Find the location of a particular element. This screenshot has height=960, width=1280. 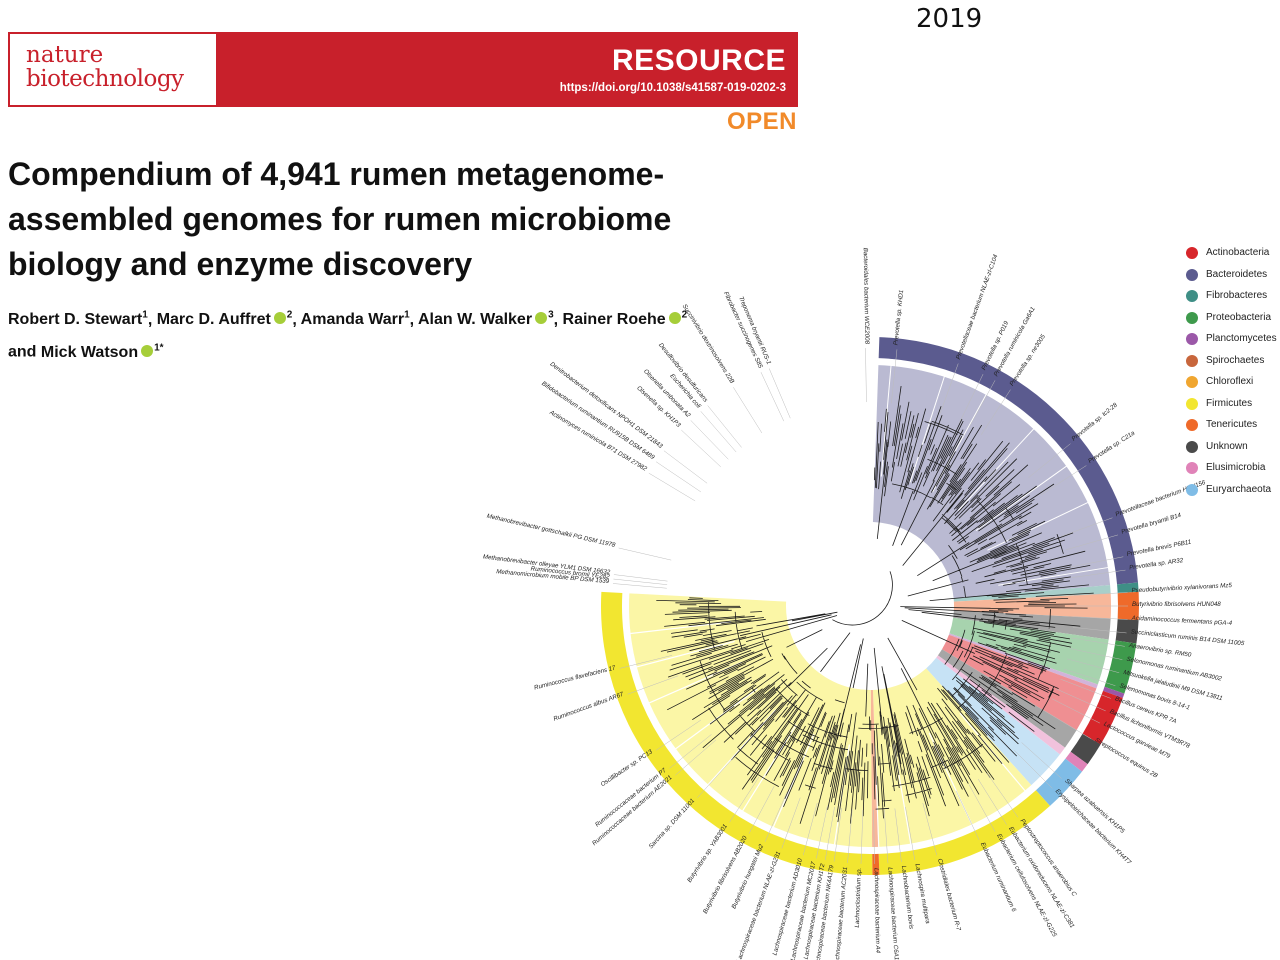

author: Mick Watson 1* is located at coordinates (102, 351).